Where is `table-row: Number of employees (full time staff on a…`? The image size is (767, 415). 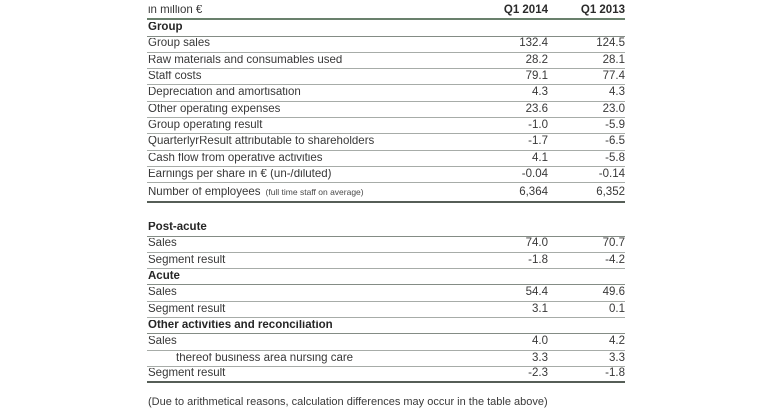
table-row: Number of employees (full time staff on a… is located at coordinates (386, 193).